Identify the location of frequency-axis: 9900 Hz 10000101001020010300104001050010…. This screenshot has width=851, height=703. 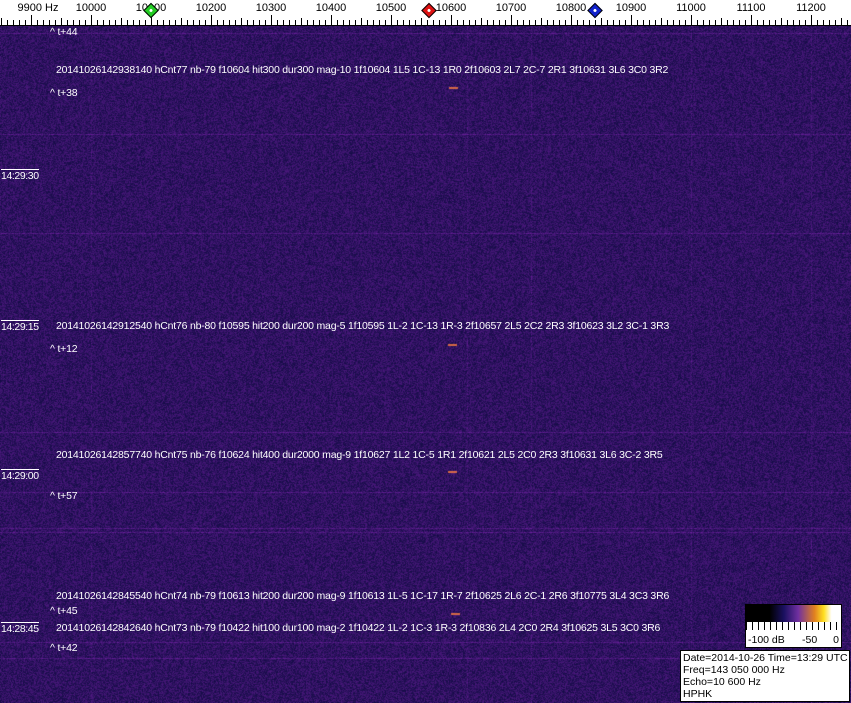
(425, 13).